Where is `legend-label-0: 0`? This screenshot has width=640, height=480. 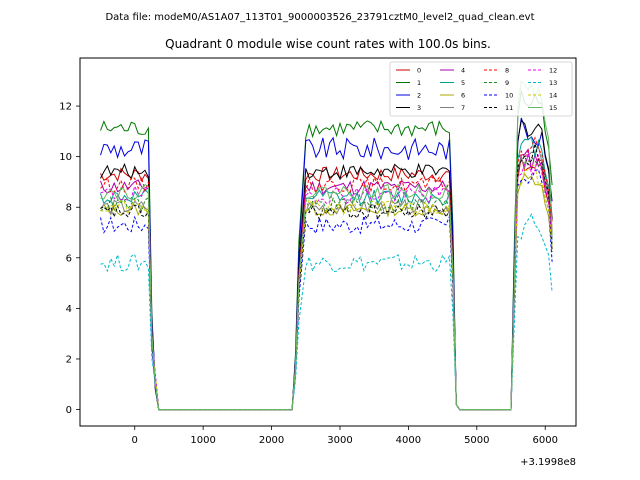
legend-label-0: 0 is located at coordinates (419, 71).